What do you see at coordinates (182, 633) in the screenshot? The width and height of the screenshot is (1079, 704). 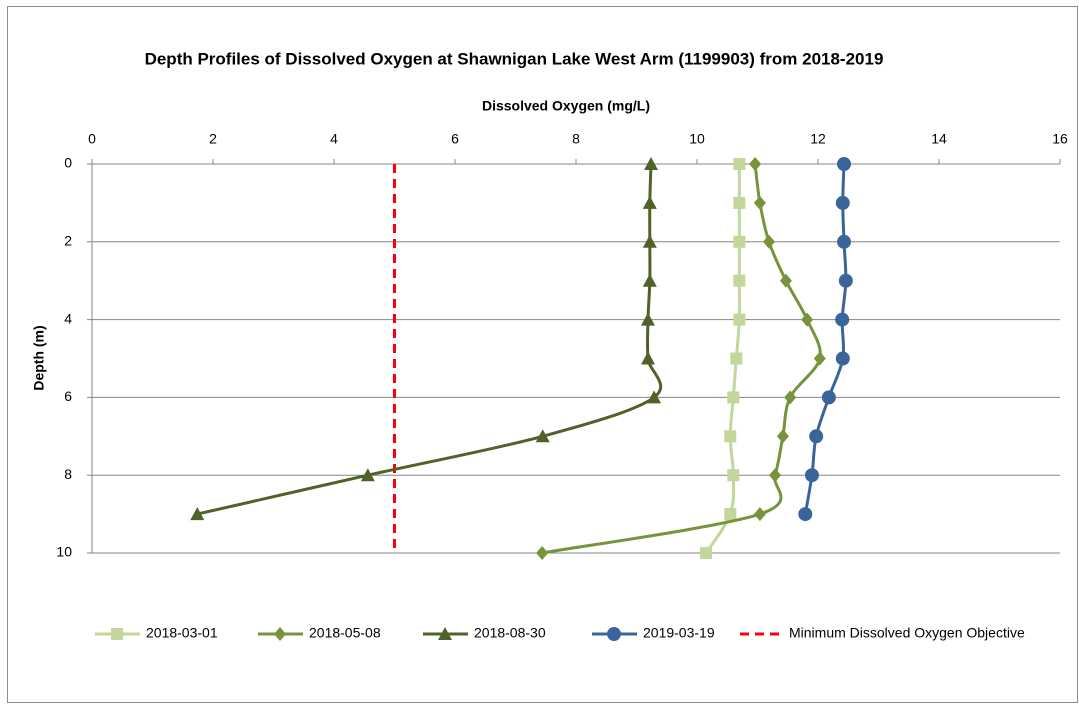 I see `legend-label: 2018-03-01` at bounding box center [182, 633].